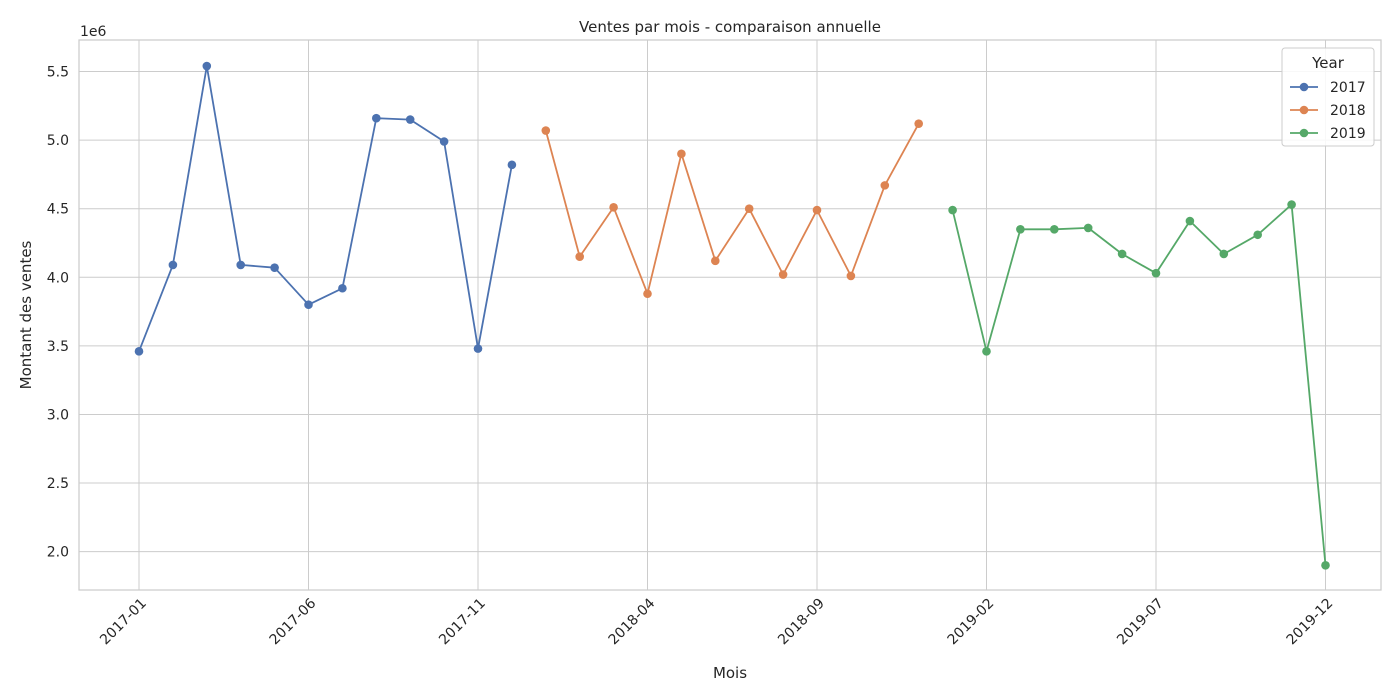 This screenshot has width=1400, height=700. I want to click on x-tick-label: 2018-04, so click(632, 621).